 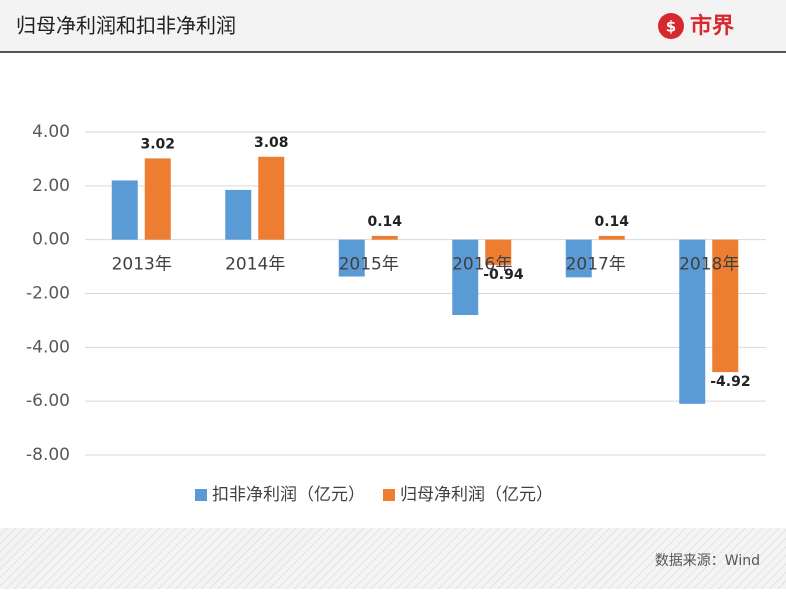 I want to click on x-tick-label: 2018年, so click(x=709, y=265).